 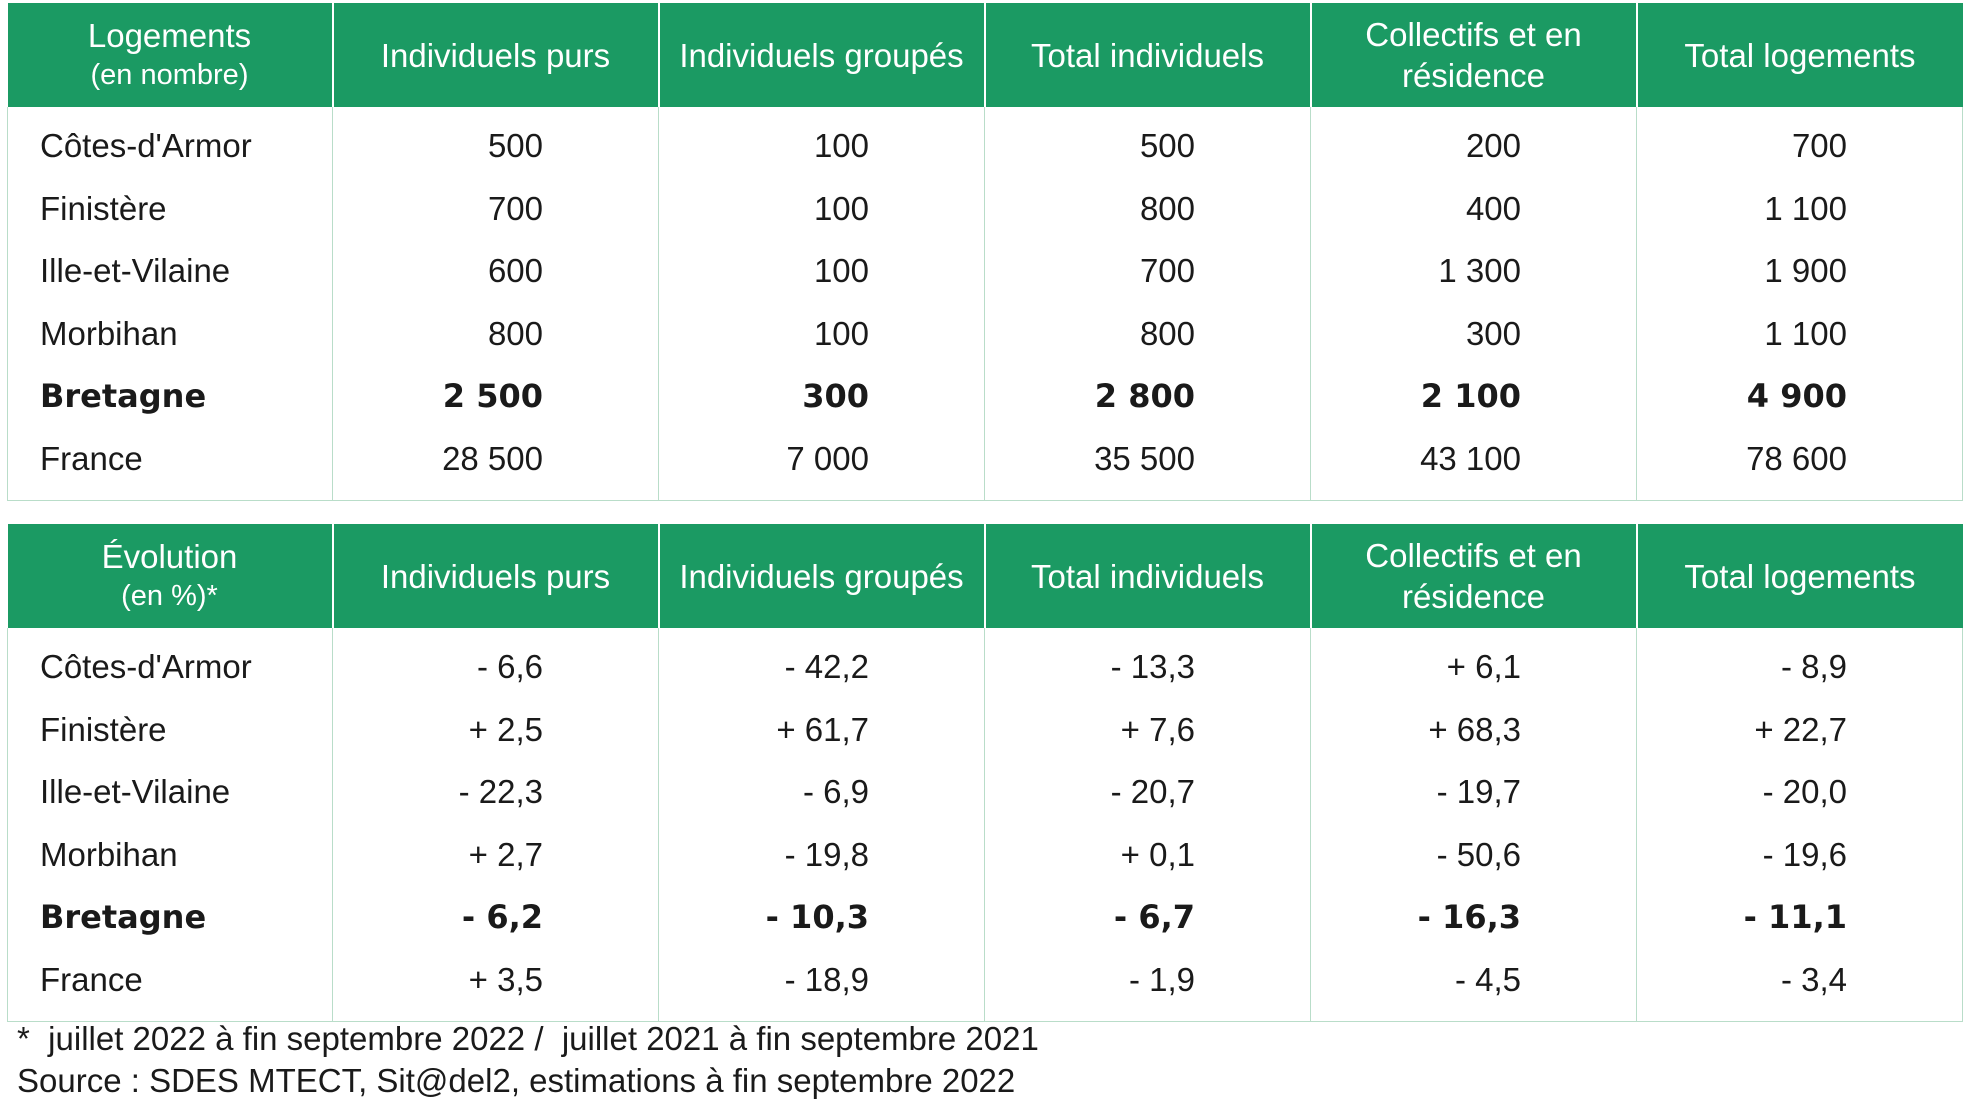 I want to click on cell-value: + 61,7, so click(x=821, y=729).